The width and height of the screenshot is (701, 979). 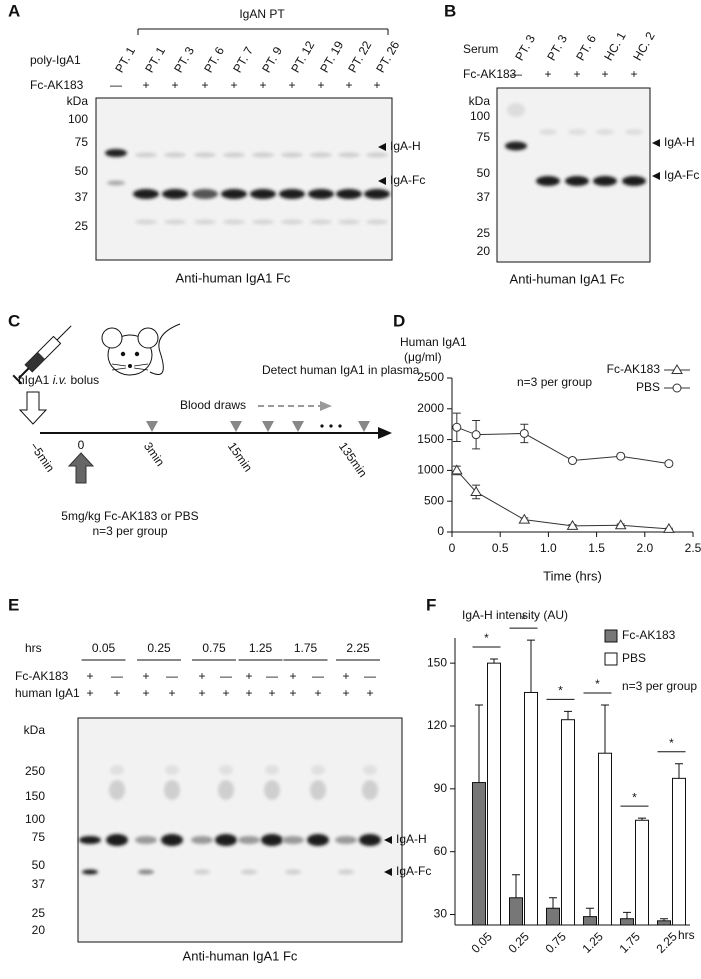 What do you see at coordinates (615, 46) in the screenshot?
I see `lane-label: HC. 1` at bounding box center [615, 46].